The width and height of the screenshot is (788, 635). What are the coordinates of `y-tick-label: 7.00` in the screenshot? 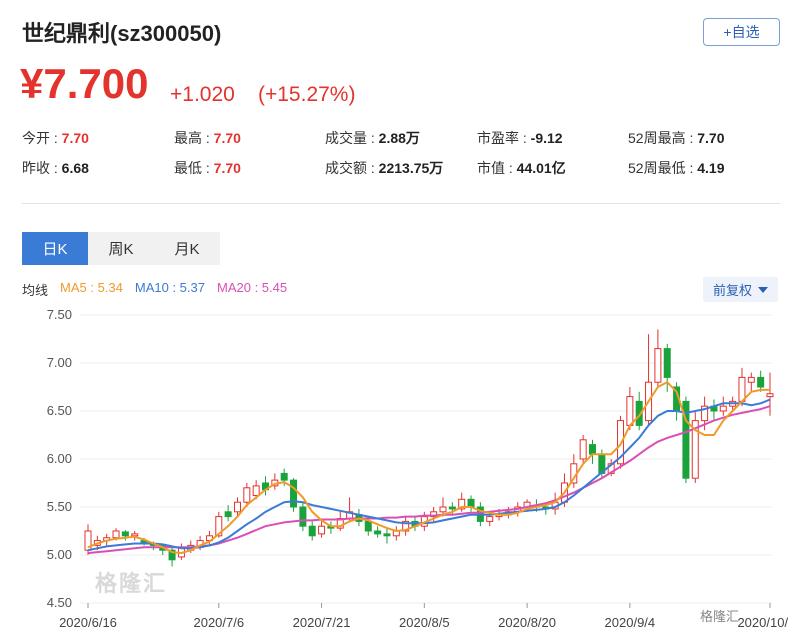 It's located at (59, 362).